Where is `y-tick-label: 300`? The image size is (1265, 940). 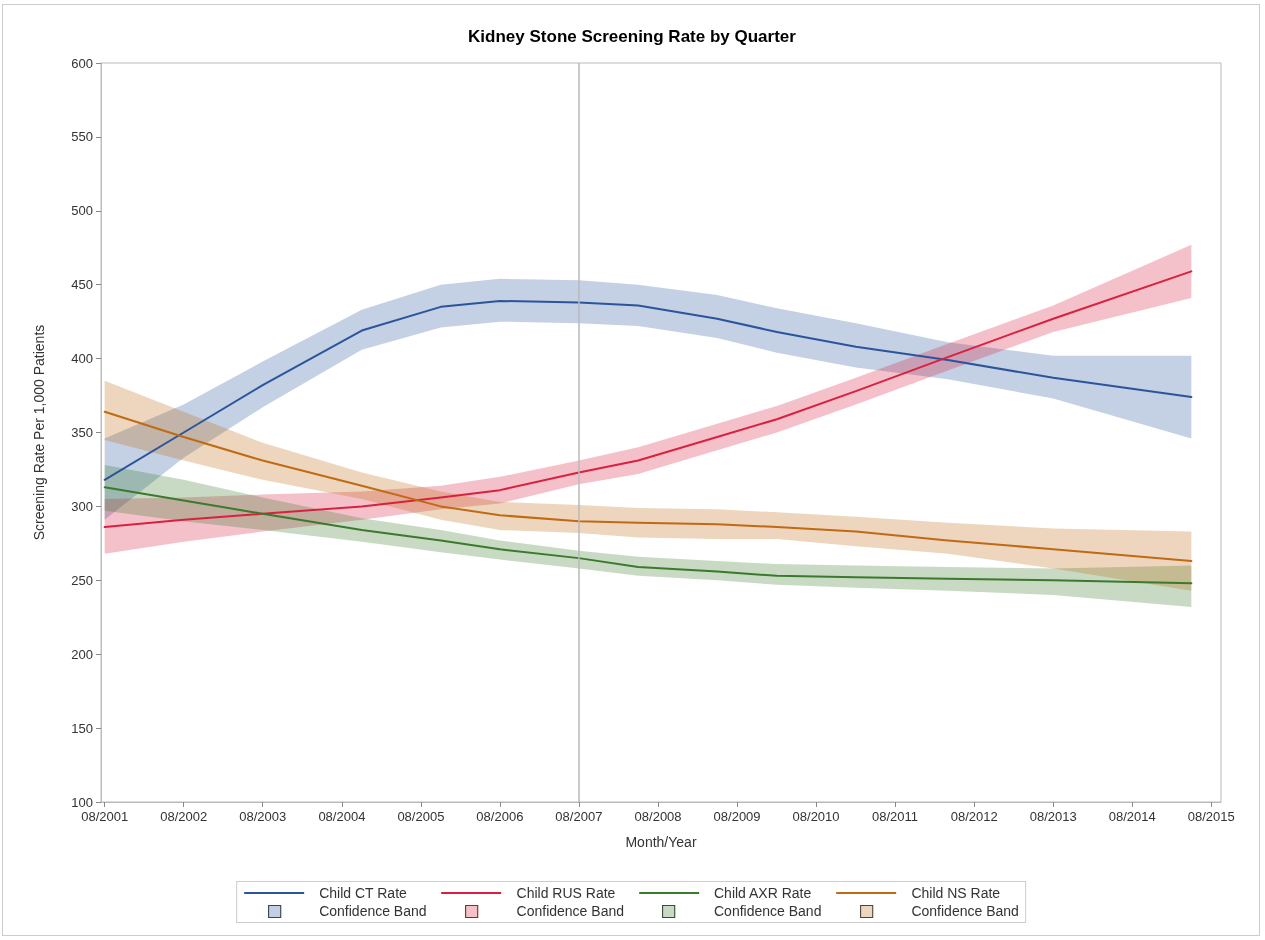
y-tick-label: 300 is located at coordinates (82, 506).